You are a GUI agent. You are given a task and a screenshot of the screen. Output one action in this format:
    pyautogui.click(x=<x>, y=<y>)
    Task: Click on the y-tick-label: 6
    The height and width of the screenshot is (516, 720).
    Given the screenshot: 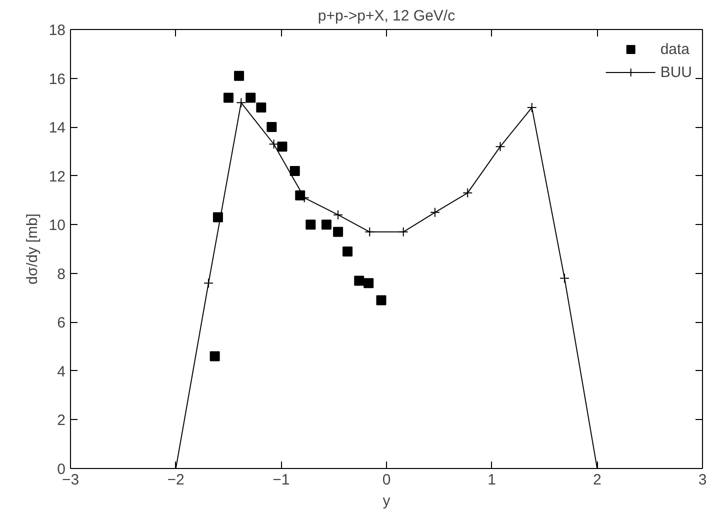 What is the action you would take?
    pyautogui.click(x=61, y=323)
    